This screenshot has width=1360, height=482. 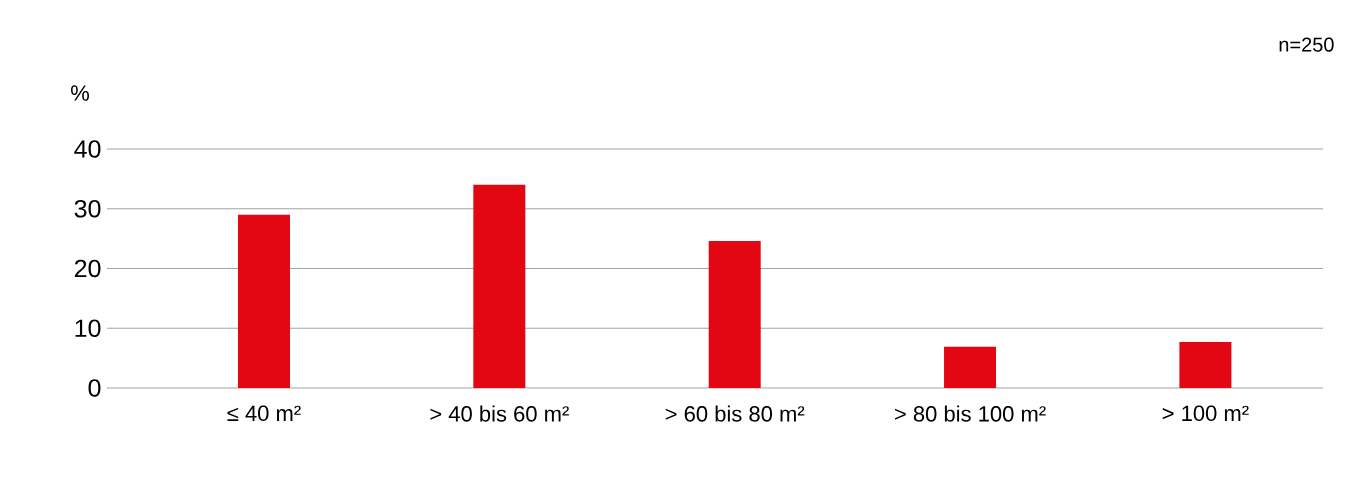 I want to click on x-tick-label: > 40 bis 60 m², so click(x=499, y=413).